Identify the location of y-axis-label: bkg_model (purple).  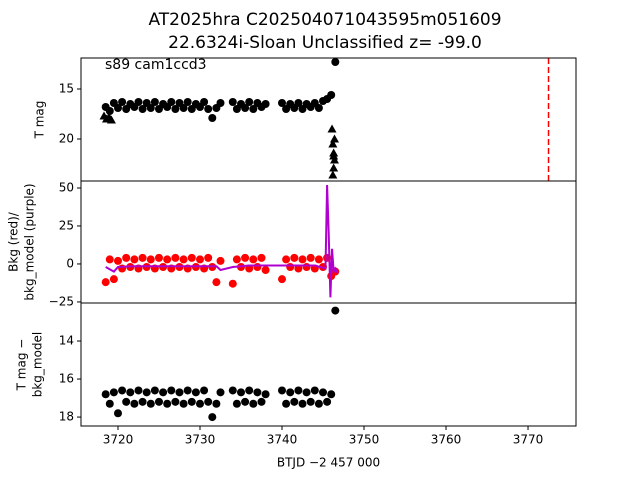
(30, 241).